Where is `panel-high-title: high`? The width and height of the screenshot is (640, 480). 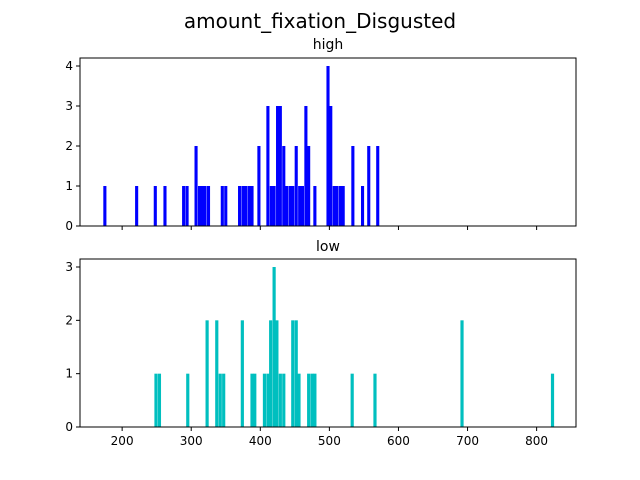
panel-high-title: high is located at coordinates (328, 45).